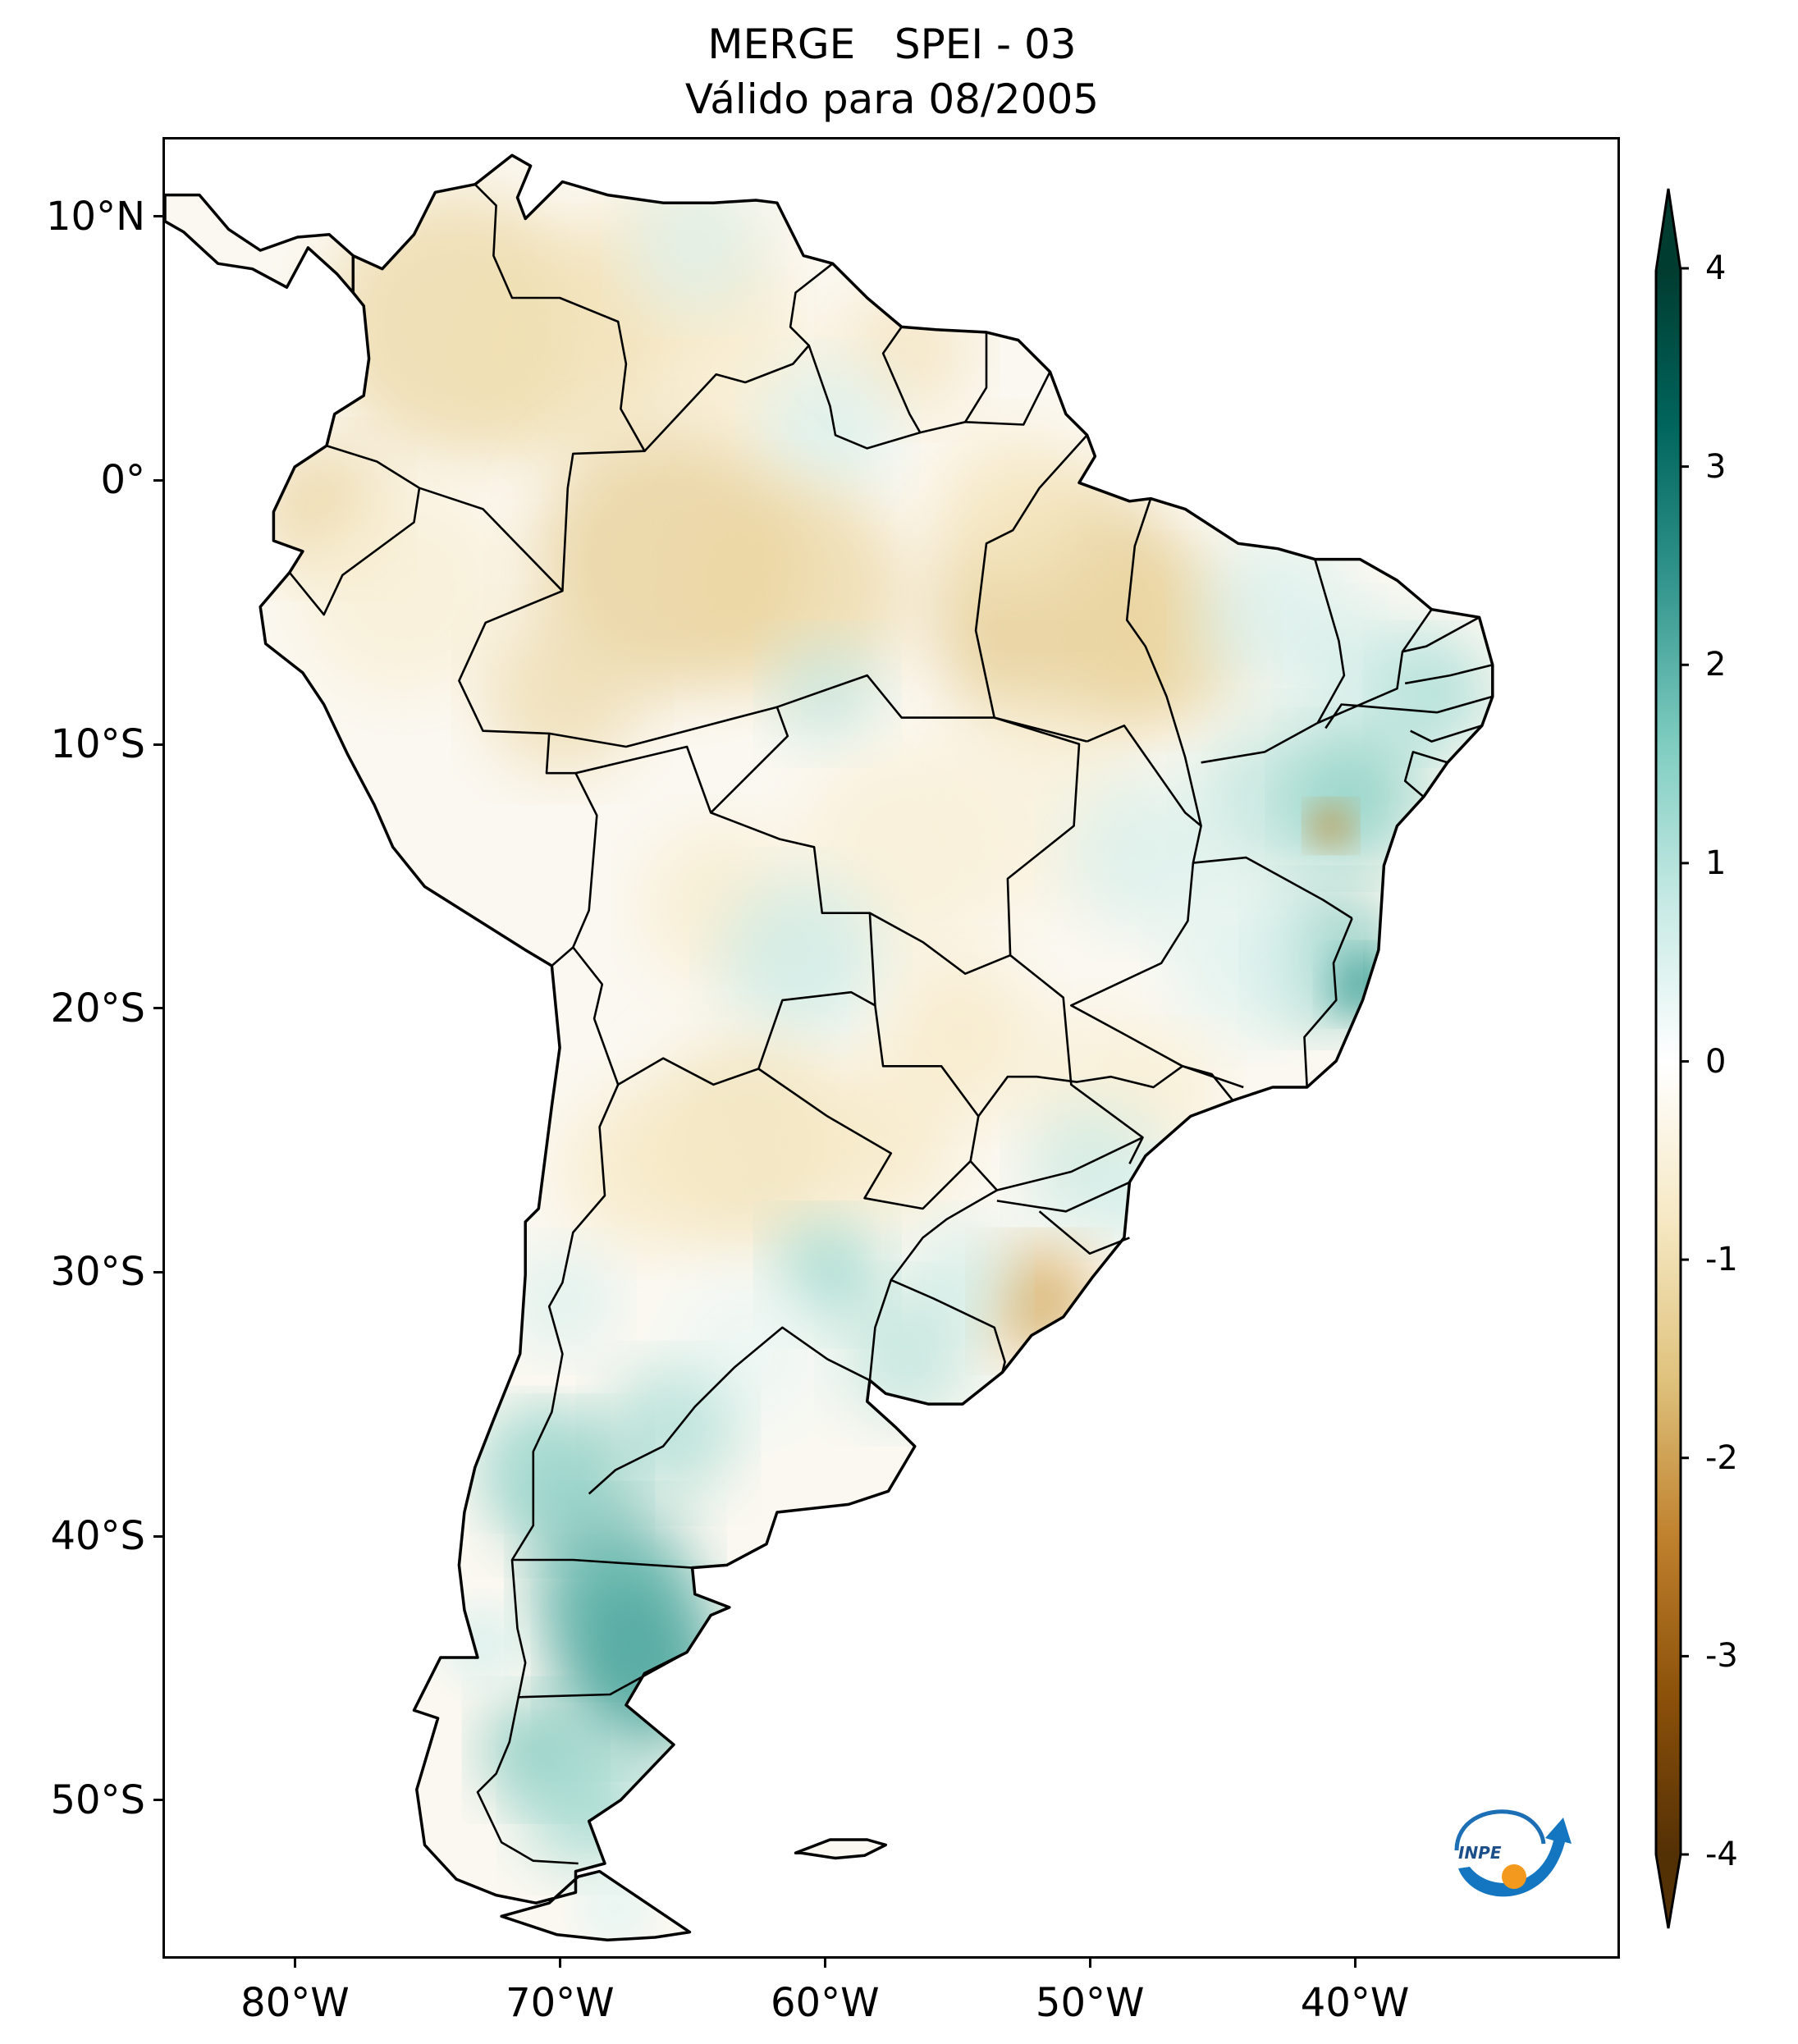 This screenshot has width=1798, height=2044. What do you see at coordinates (97, 1008) in the screenshot?
I see `y-tick-label: 20°S` at bounding box center [97, 1008].